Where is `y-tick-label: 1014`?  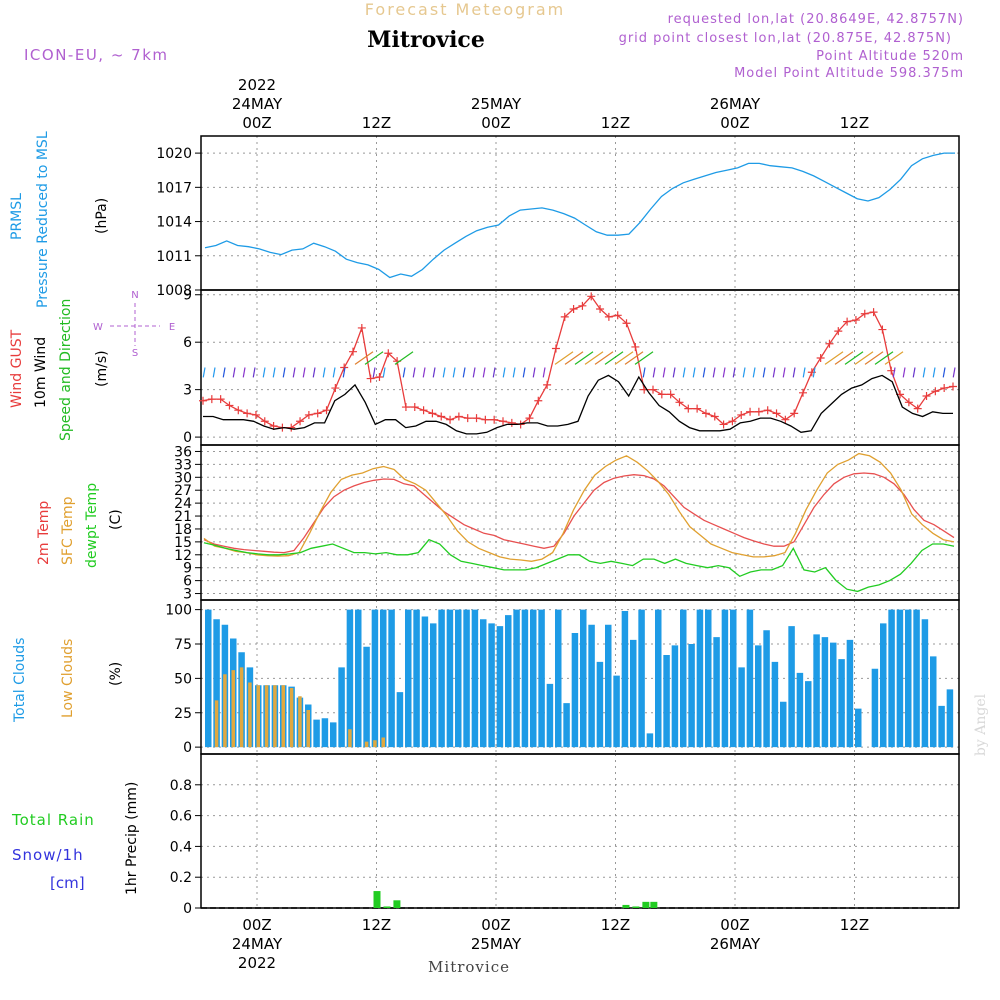
y-tick-label: 1014 is located at coordinates (174, 223).